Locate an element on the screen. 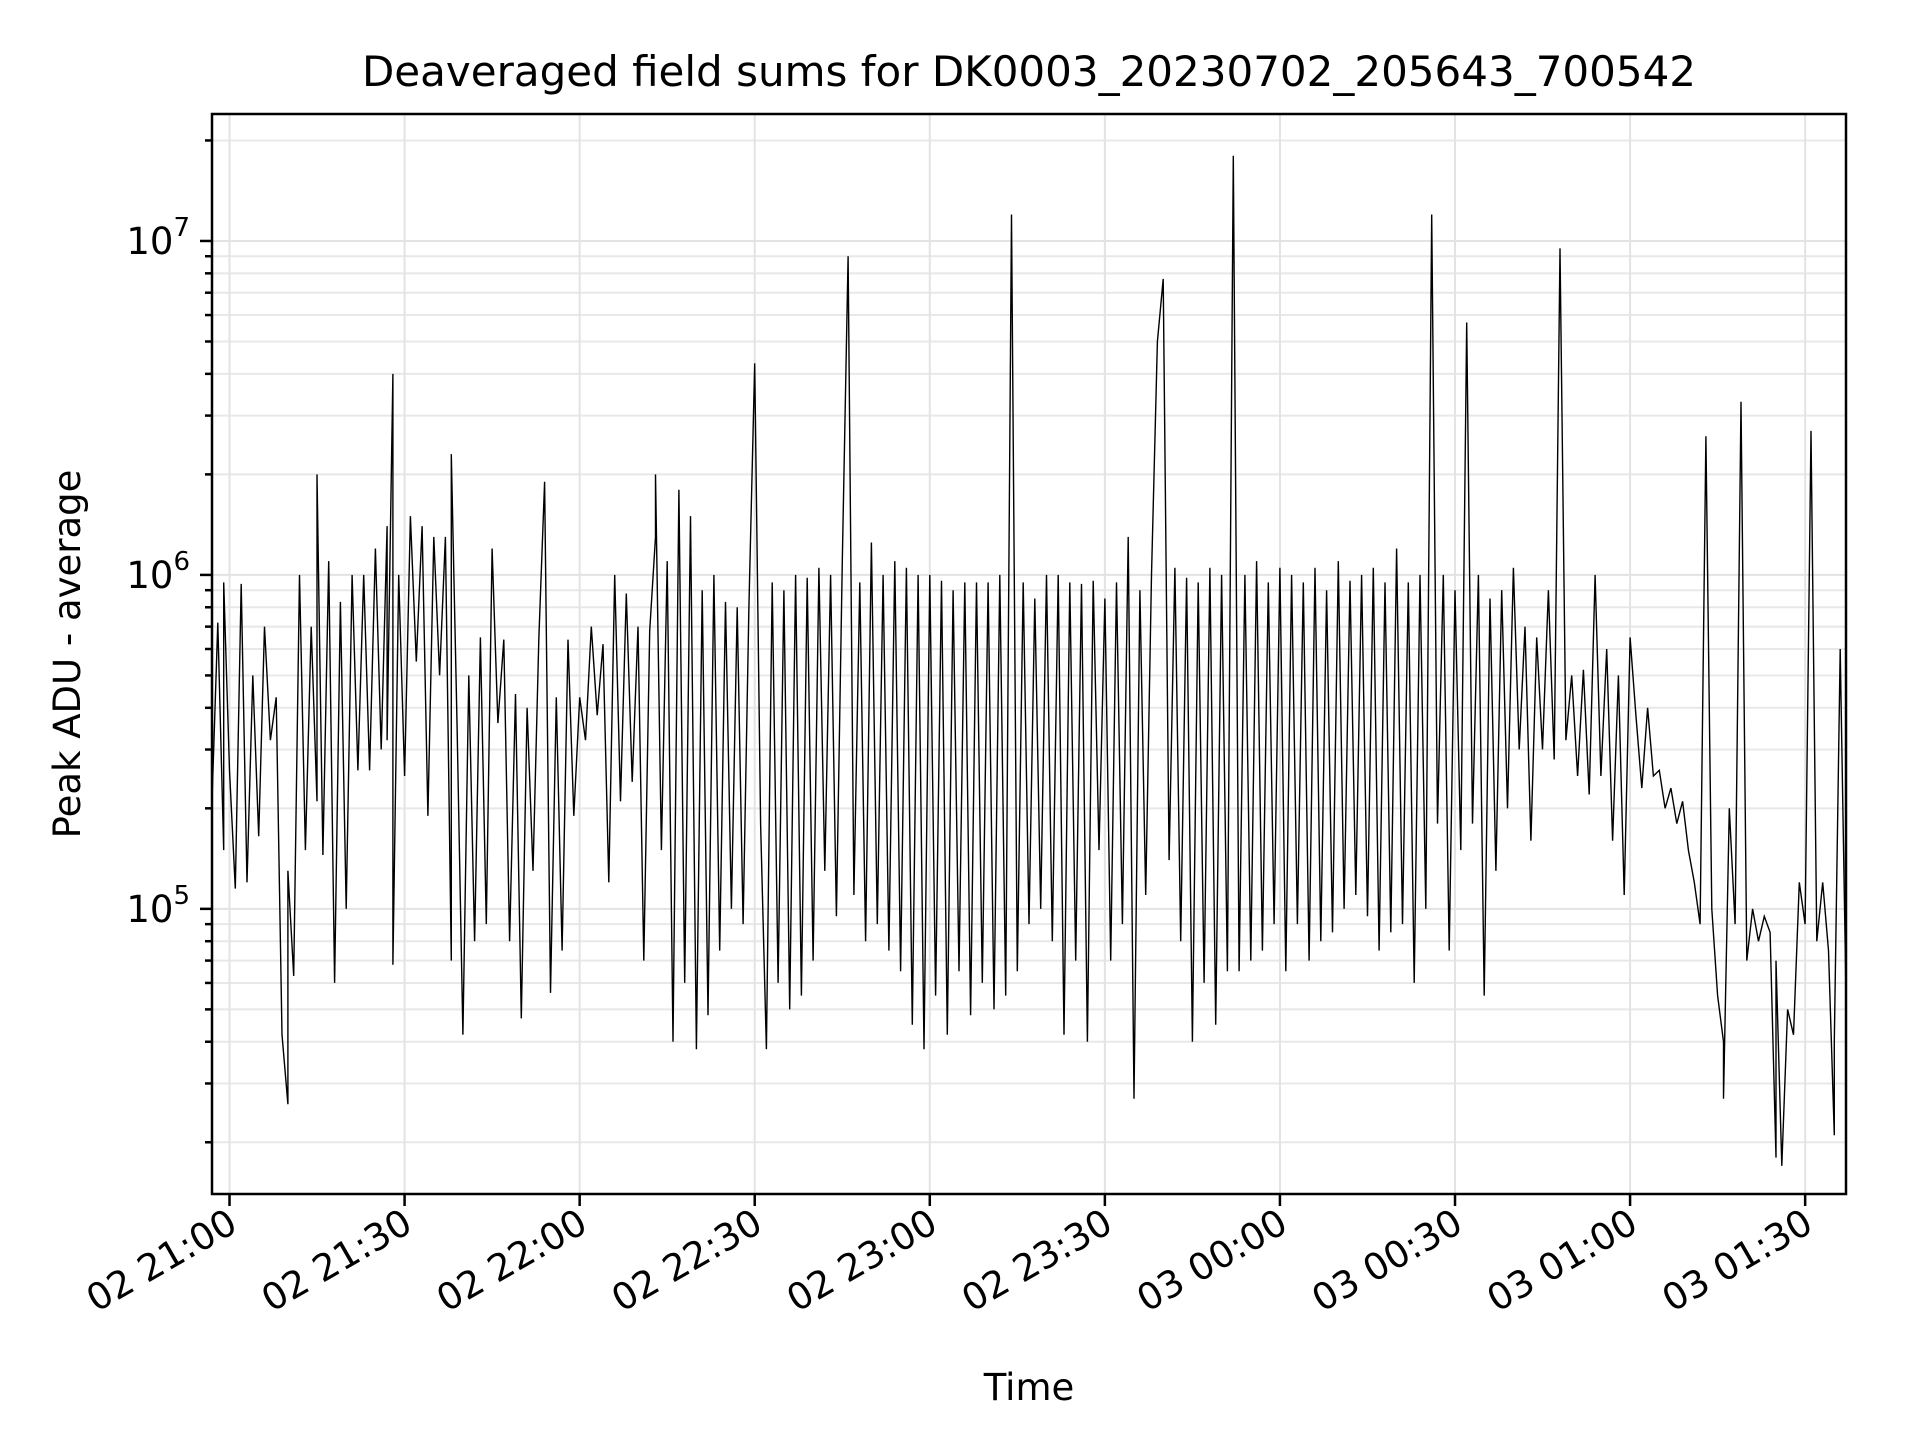  y-axis-label: Peak ADU - average is located at coordinates (67, 654).